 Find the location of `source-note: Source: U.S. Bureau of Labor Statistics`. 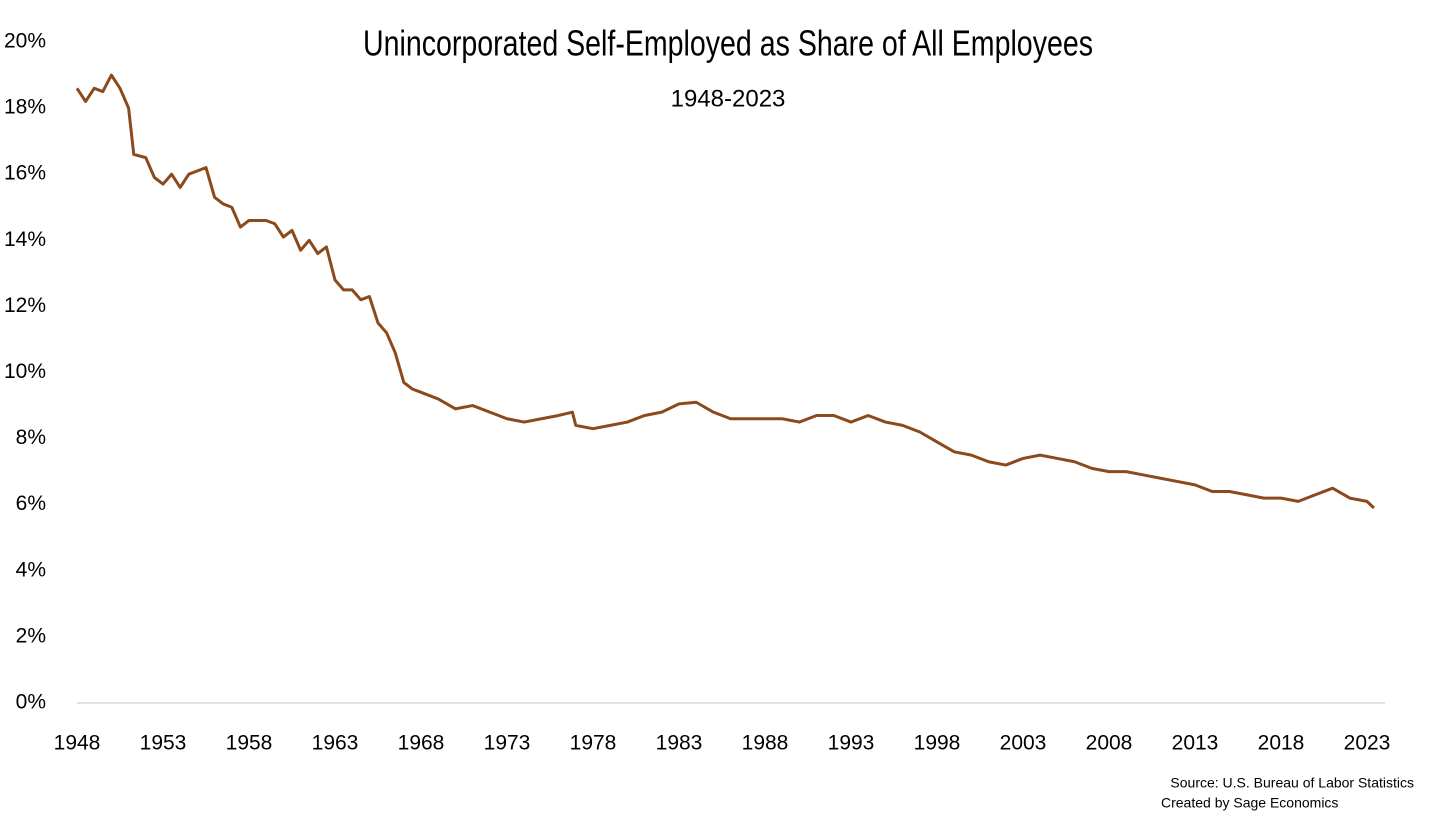

source-note: Source: U.S. Bureau of Labor Statistics is located at coordinates (1292, 783).